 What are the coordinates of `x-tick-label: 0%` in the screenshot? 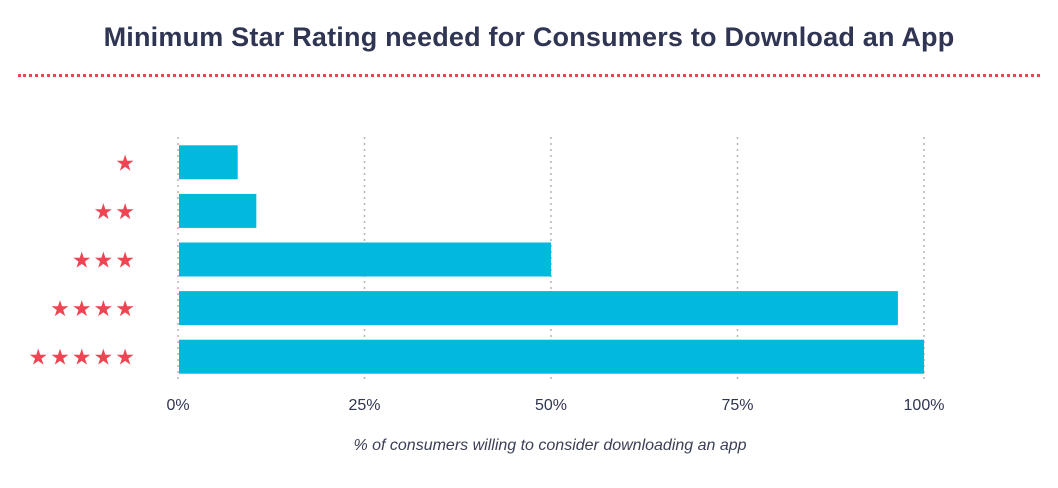 It's located at (177, 405).